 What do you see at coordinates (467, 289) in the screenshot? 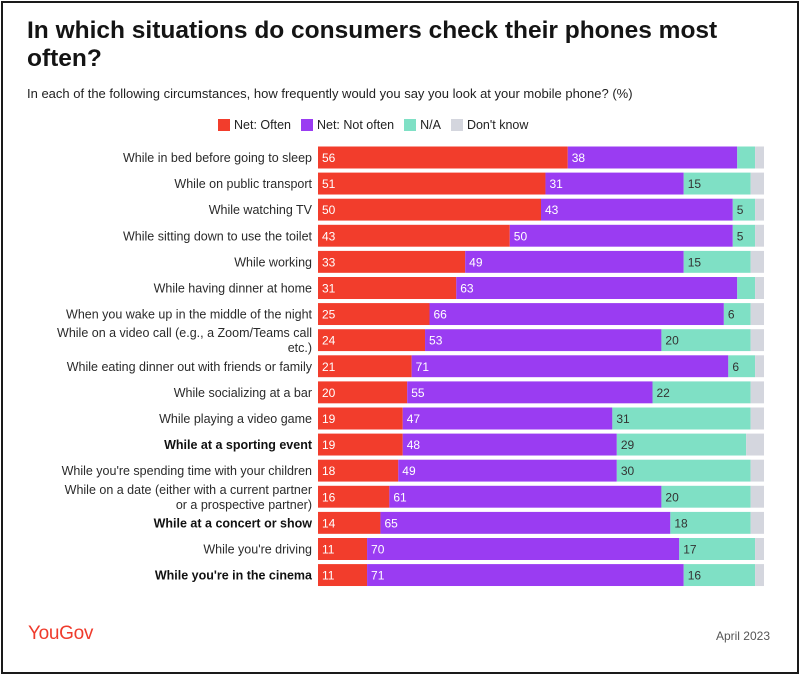
I see `data-label: 63` at bounding box center [467, 289].